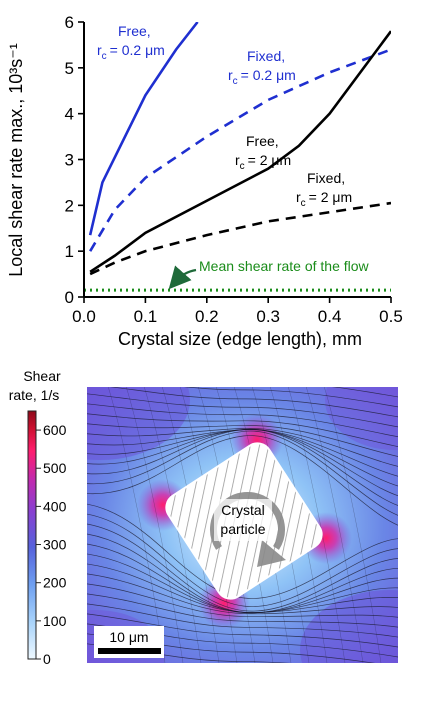 The width and height of the screenshot is (425, 711). I want to click on label-fixed-2-sub: c, so click(303, 203).